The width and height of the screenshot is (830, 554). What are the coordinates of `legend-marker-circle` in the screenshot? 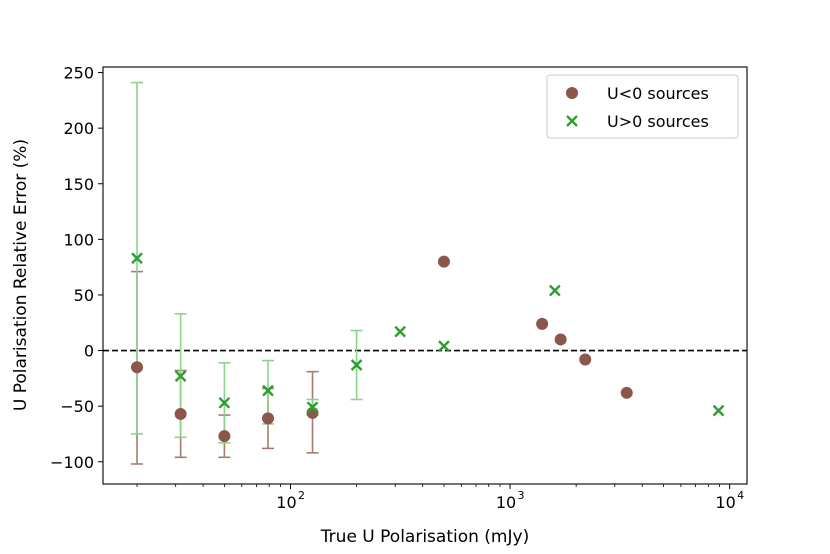 It's located at (572, 93).